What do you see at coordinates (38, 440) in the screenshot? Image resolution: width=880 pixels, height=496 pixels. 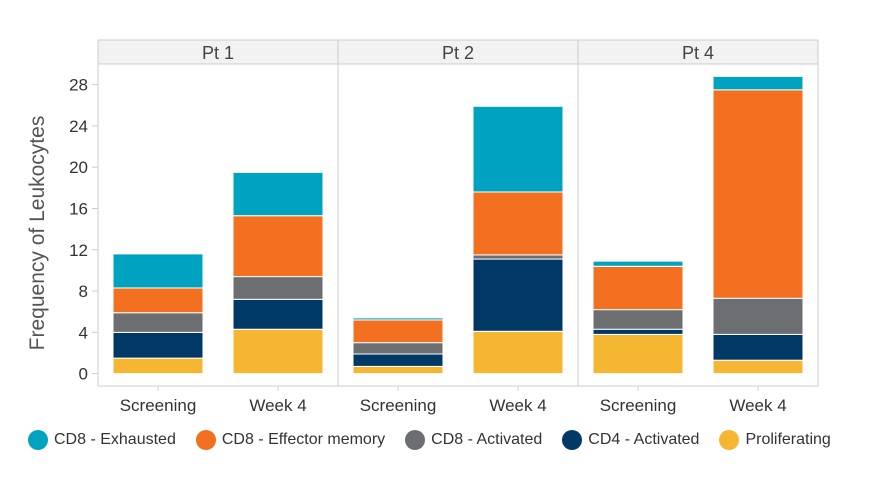 I see `legend-swatch-cd8-exhausted` at bounding box center [38, 440].